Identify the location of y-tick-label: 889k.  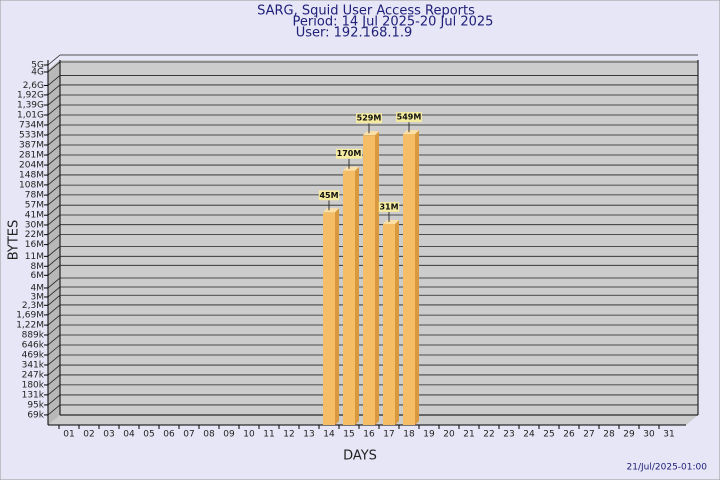
(33, 336).